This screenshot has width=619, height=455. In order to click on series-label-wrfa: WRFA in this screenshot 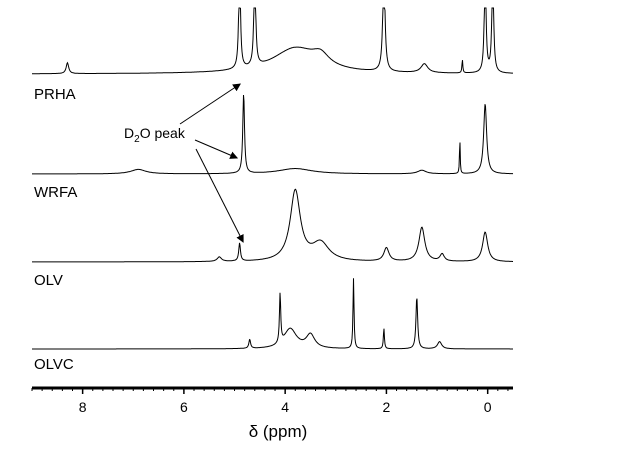, I will do `click(55, 192)`.